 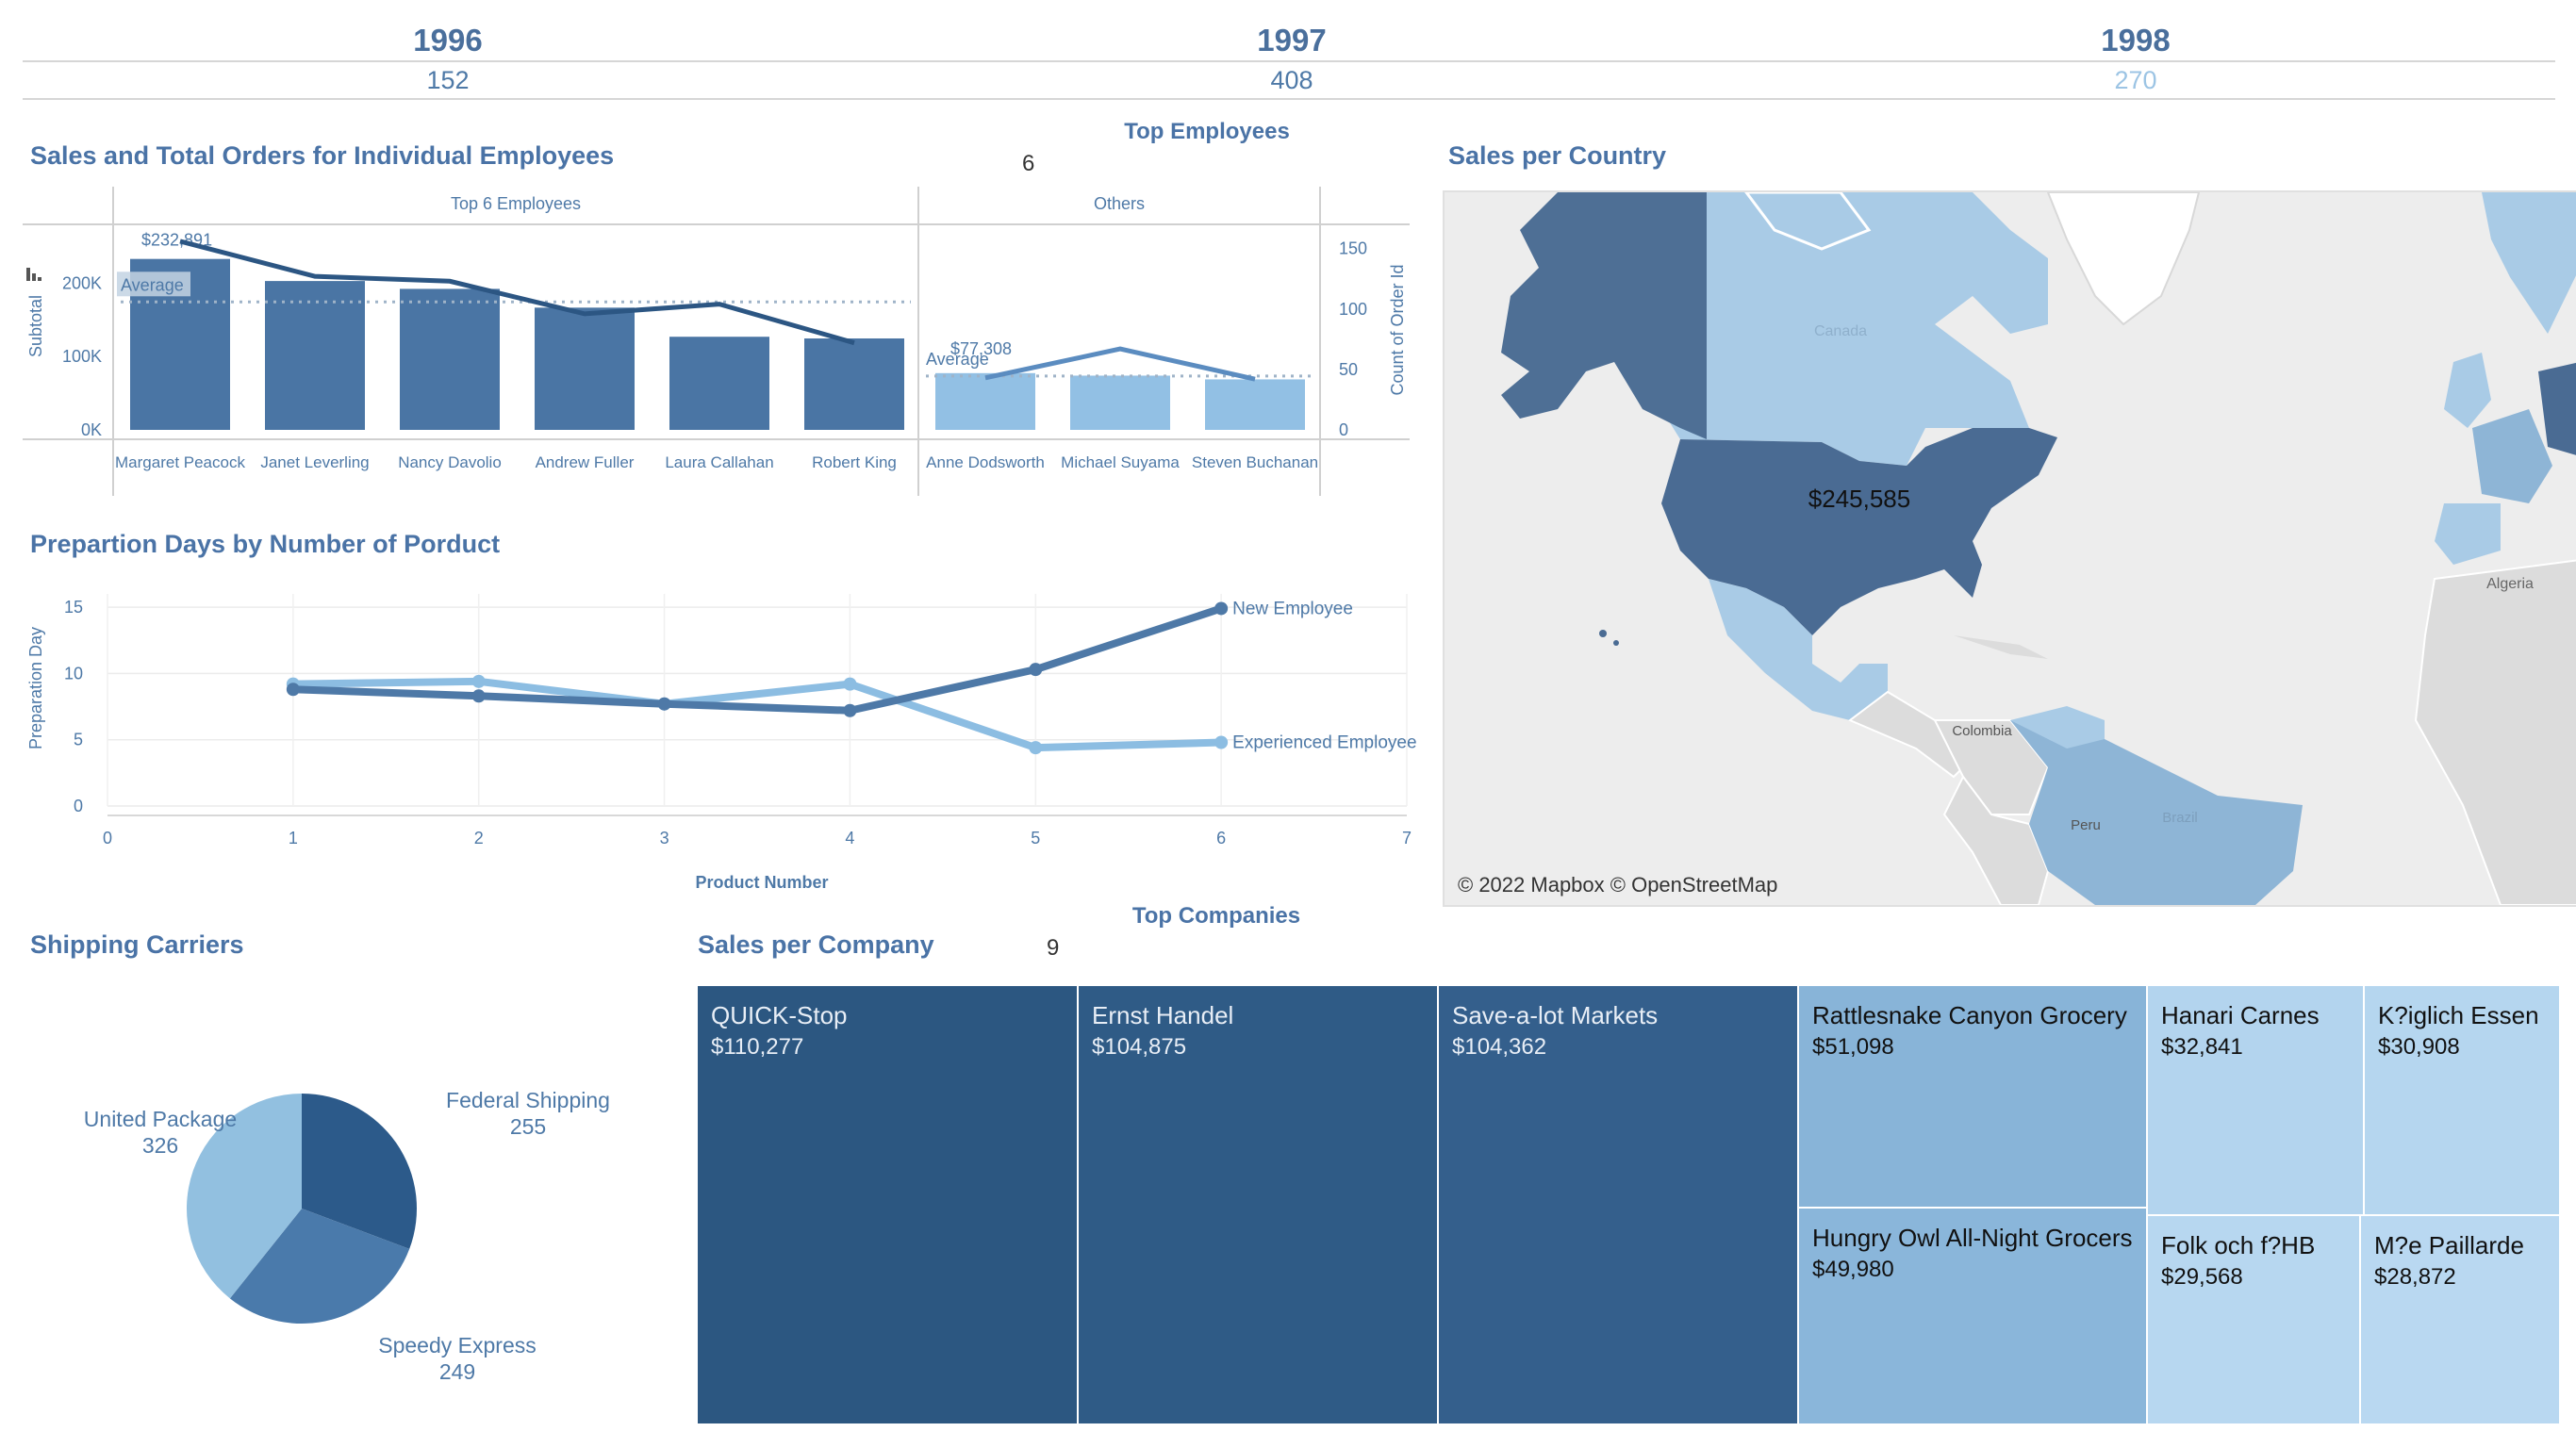 I want to click on panel-label-others: Others, so click(x=1119, y=203).